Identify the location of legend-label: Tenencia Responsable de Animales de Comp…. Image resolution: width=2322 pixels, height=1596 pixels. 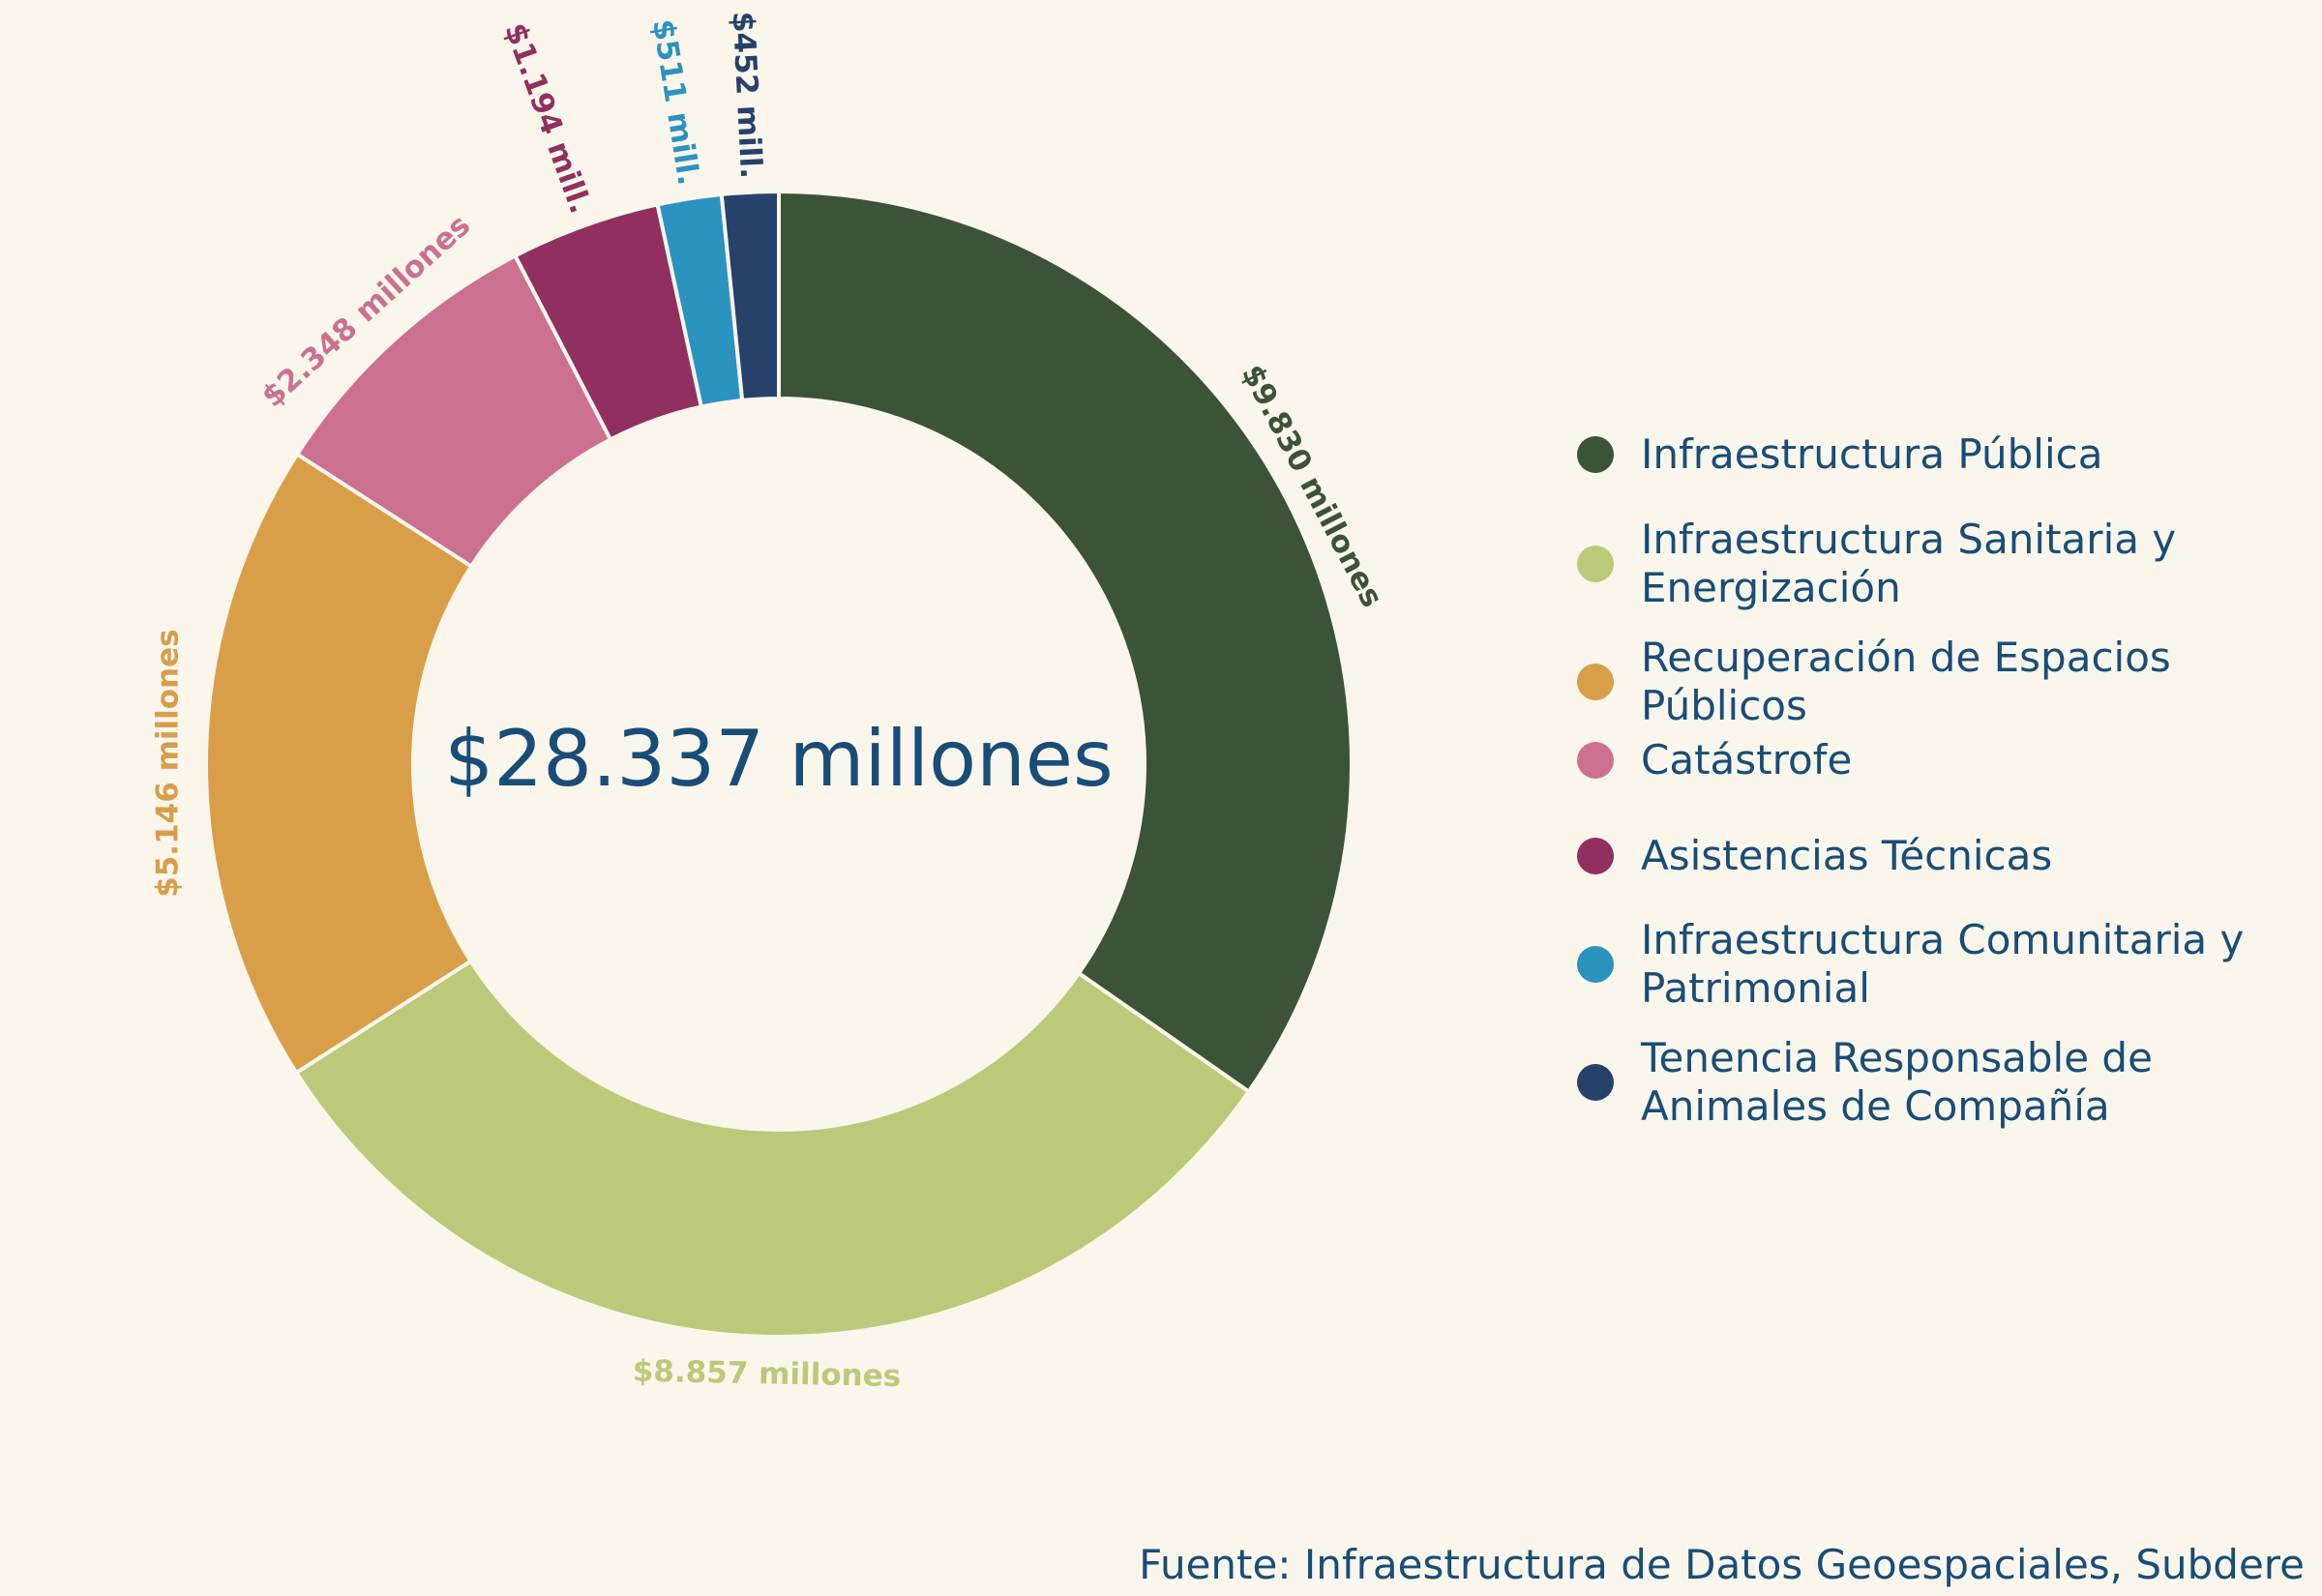
(1897, 1082).